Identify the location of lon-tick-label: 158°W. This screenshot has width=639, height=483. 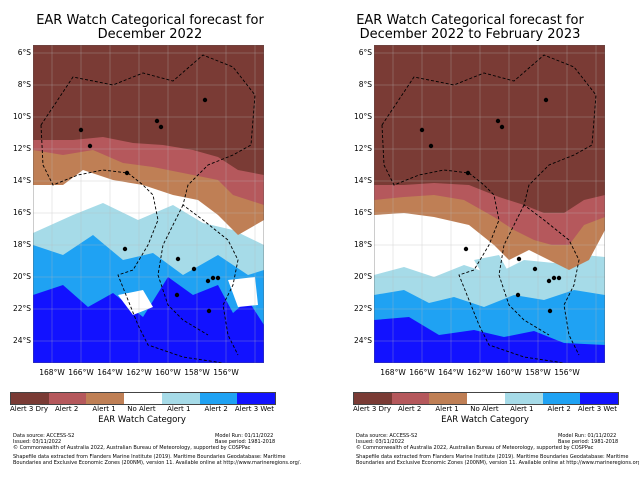
(197, 372).